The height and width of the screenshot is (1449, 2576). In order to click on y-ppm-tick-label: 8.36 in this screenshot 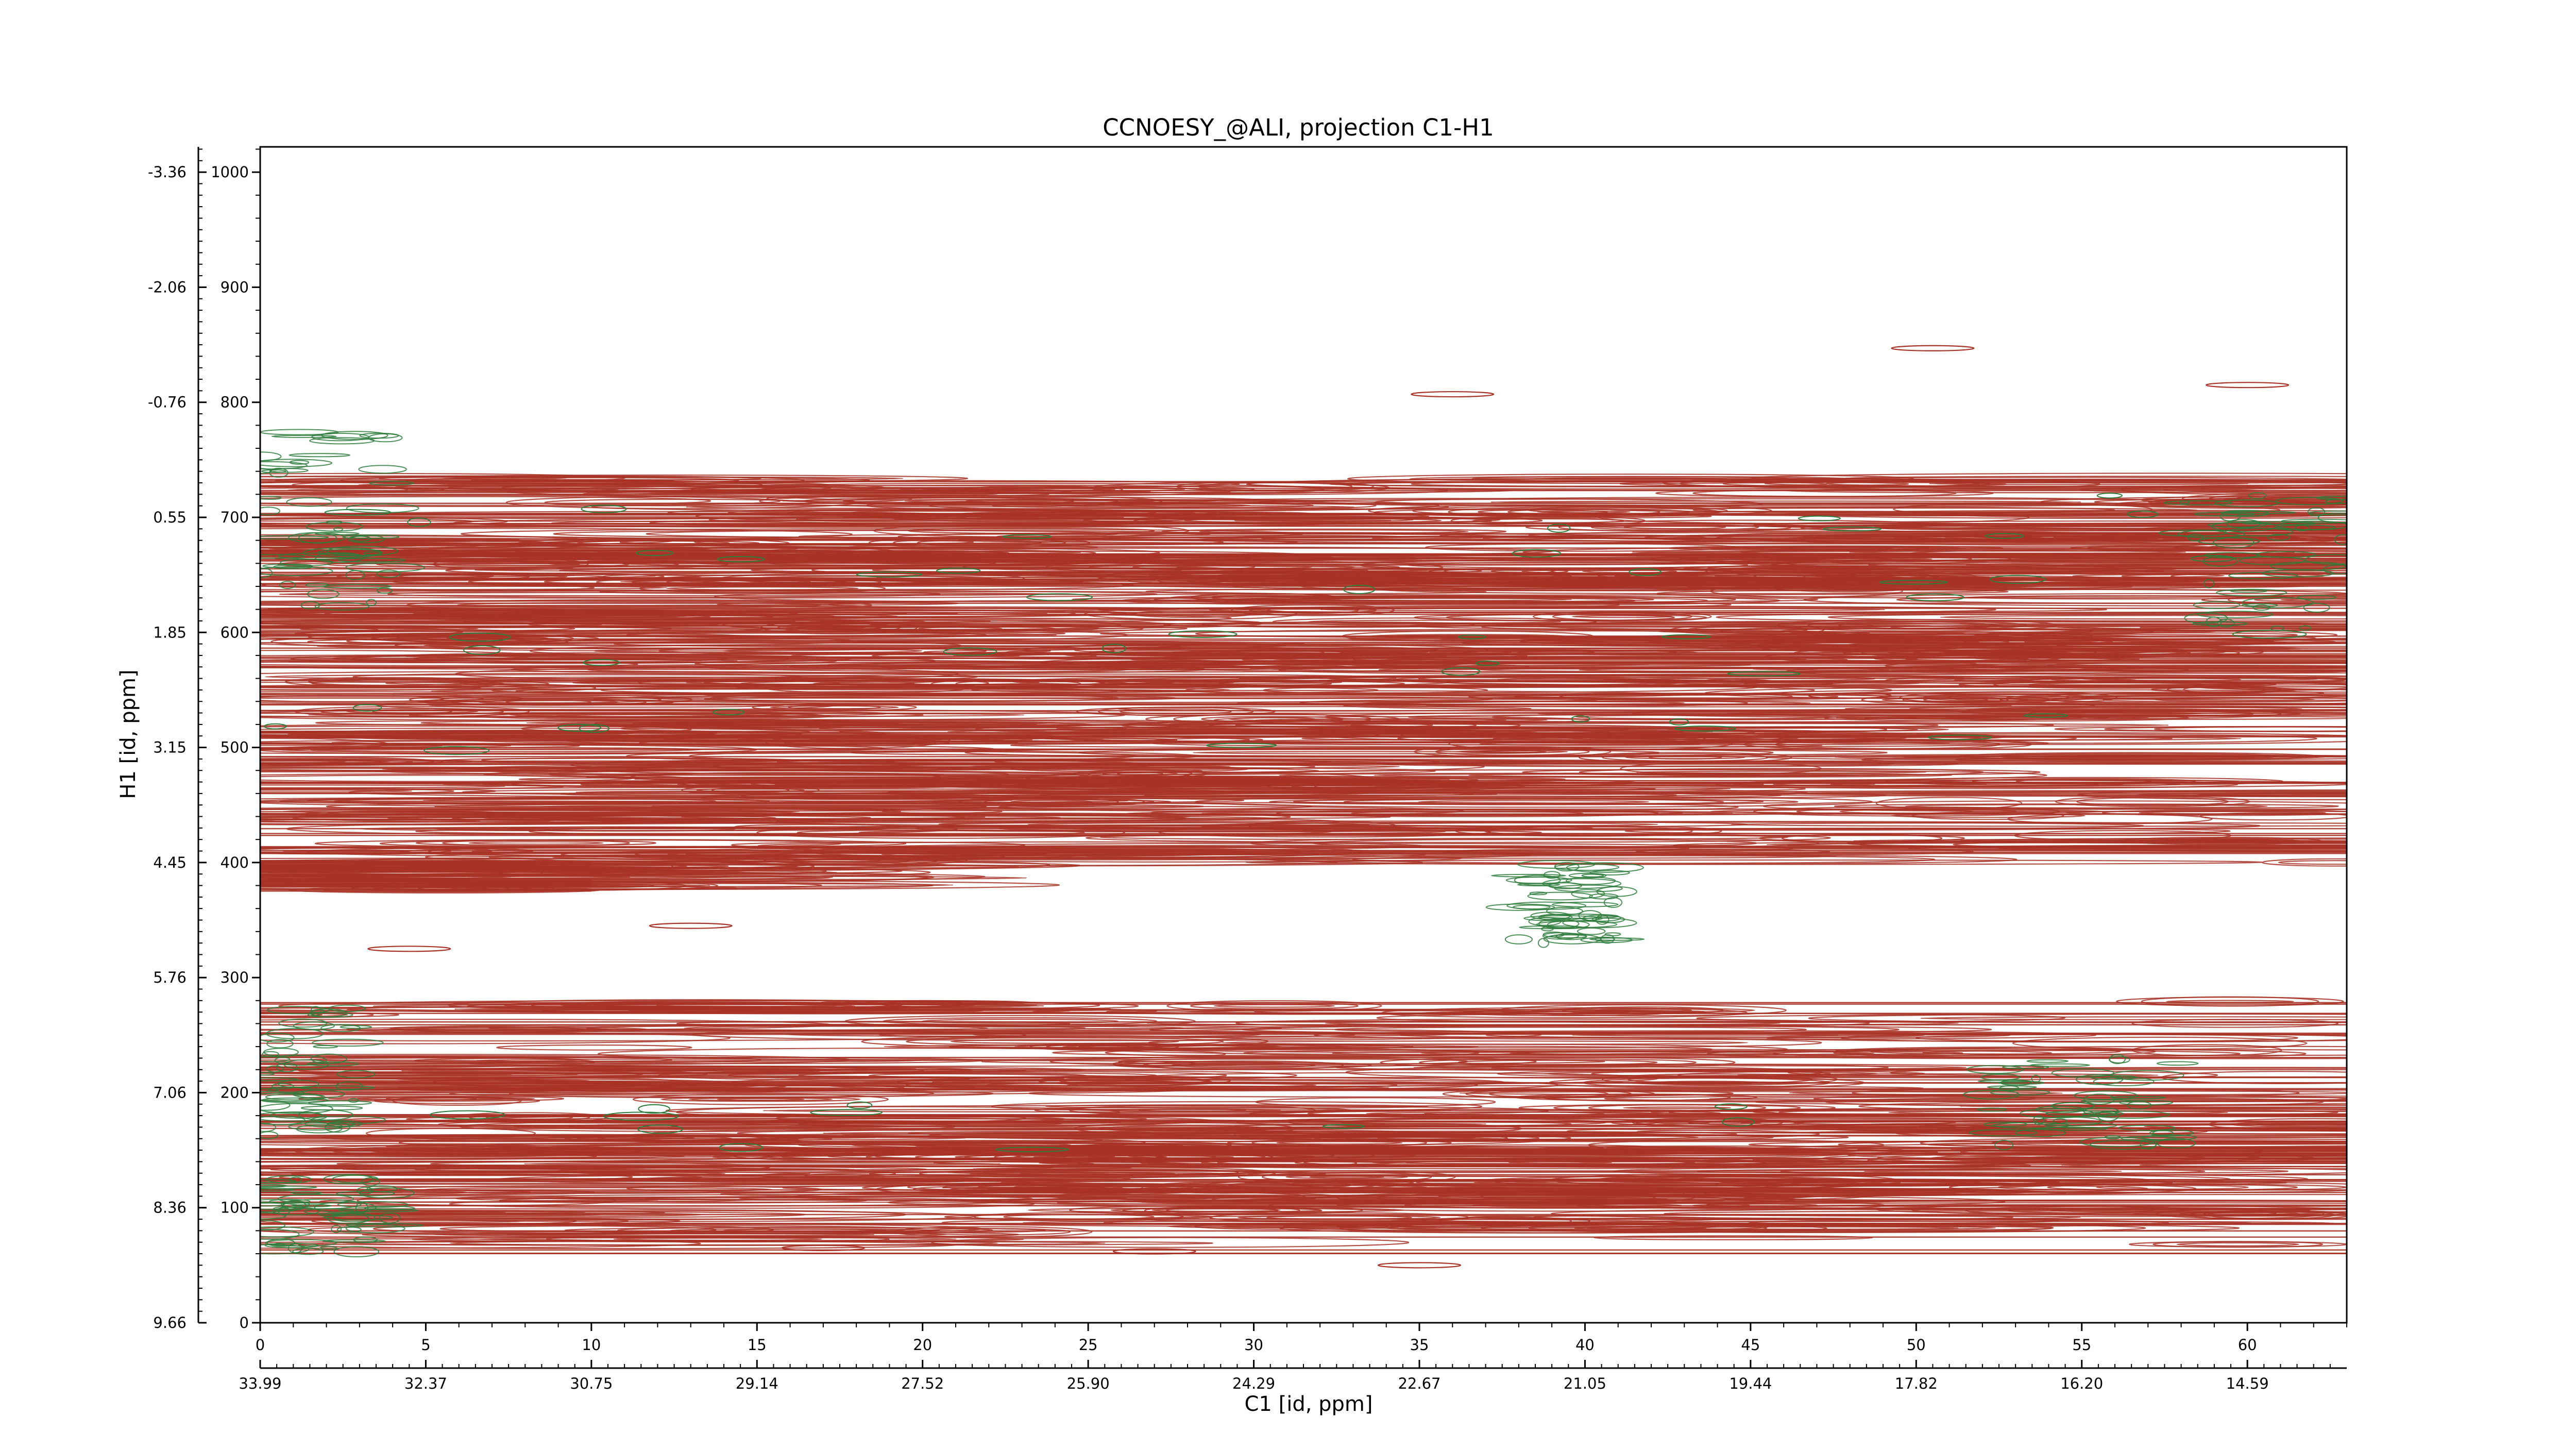, I will do `click(170, 1208)`.